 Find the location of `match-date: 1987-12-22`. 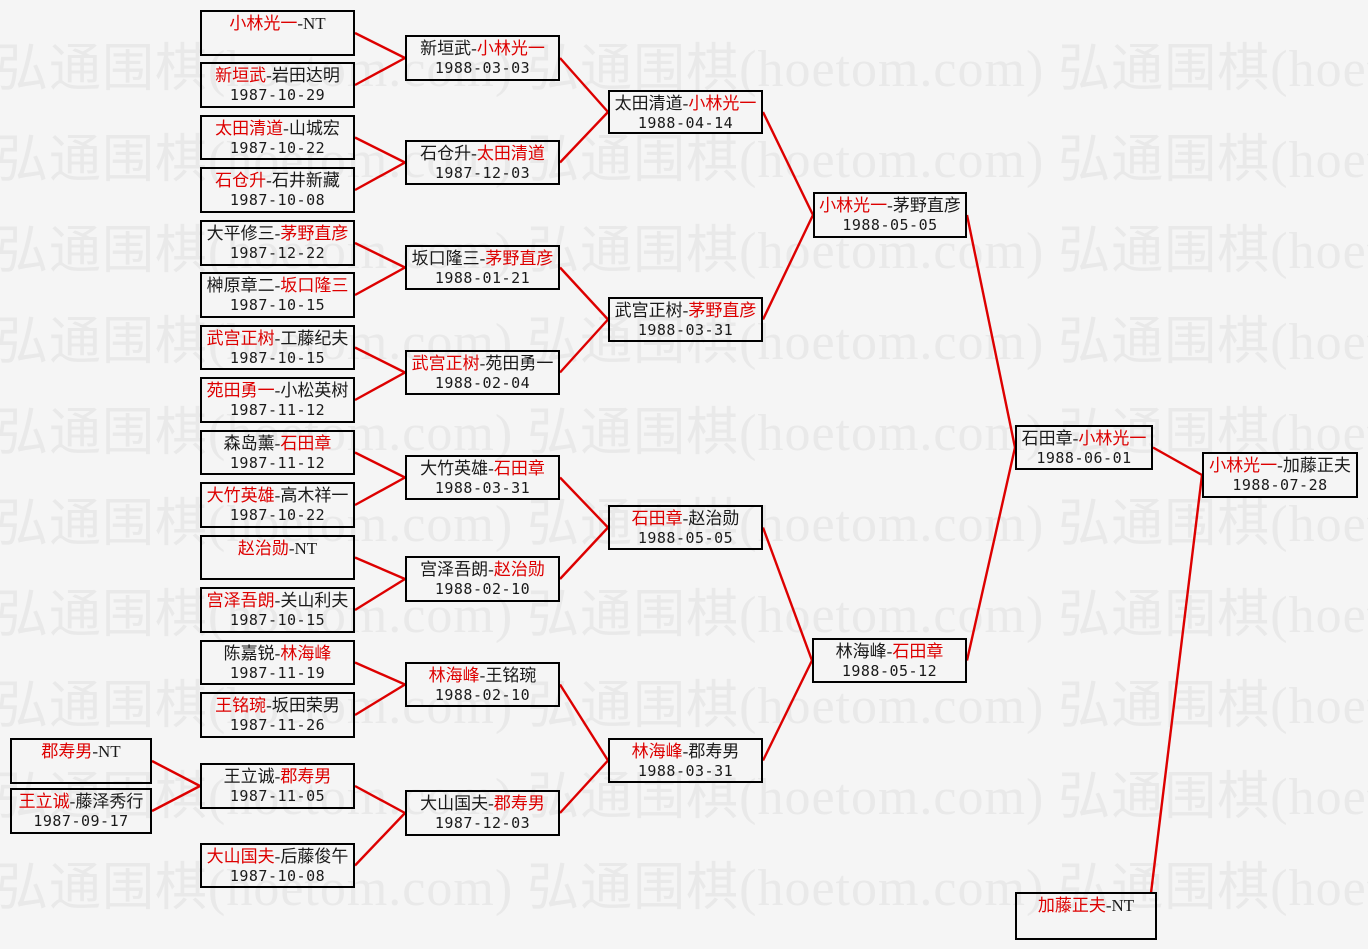

match-date: 1987-12-22 is located at coordinates (277, 253).